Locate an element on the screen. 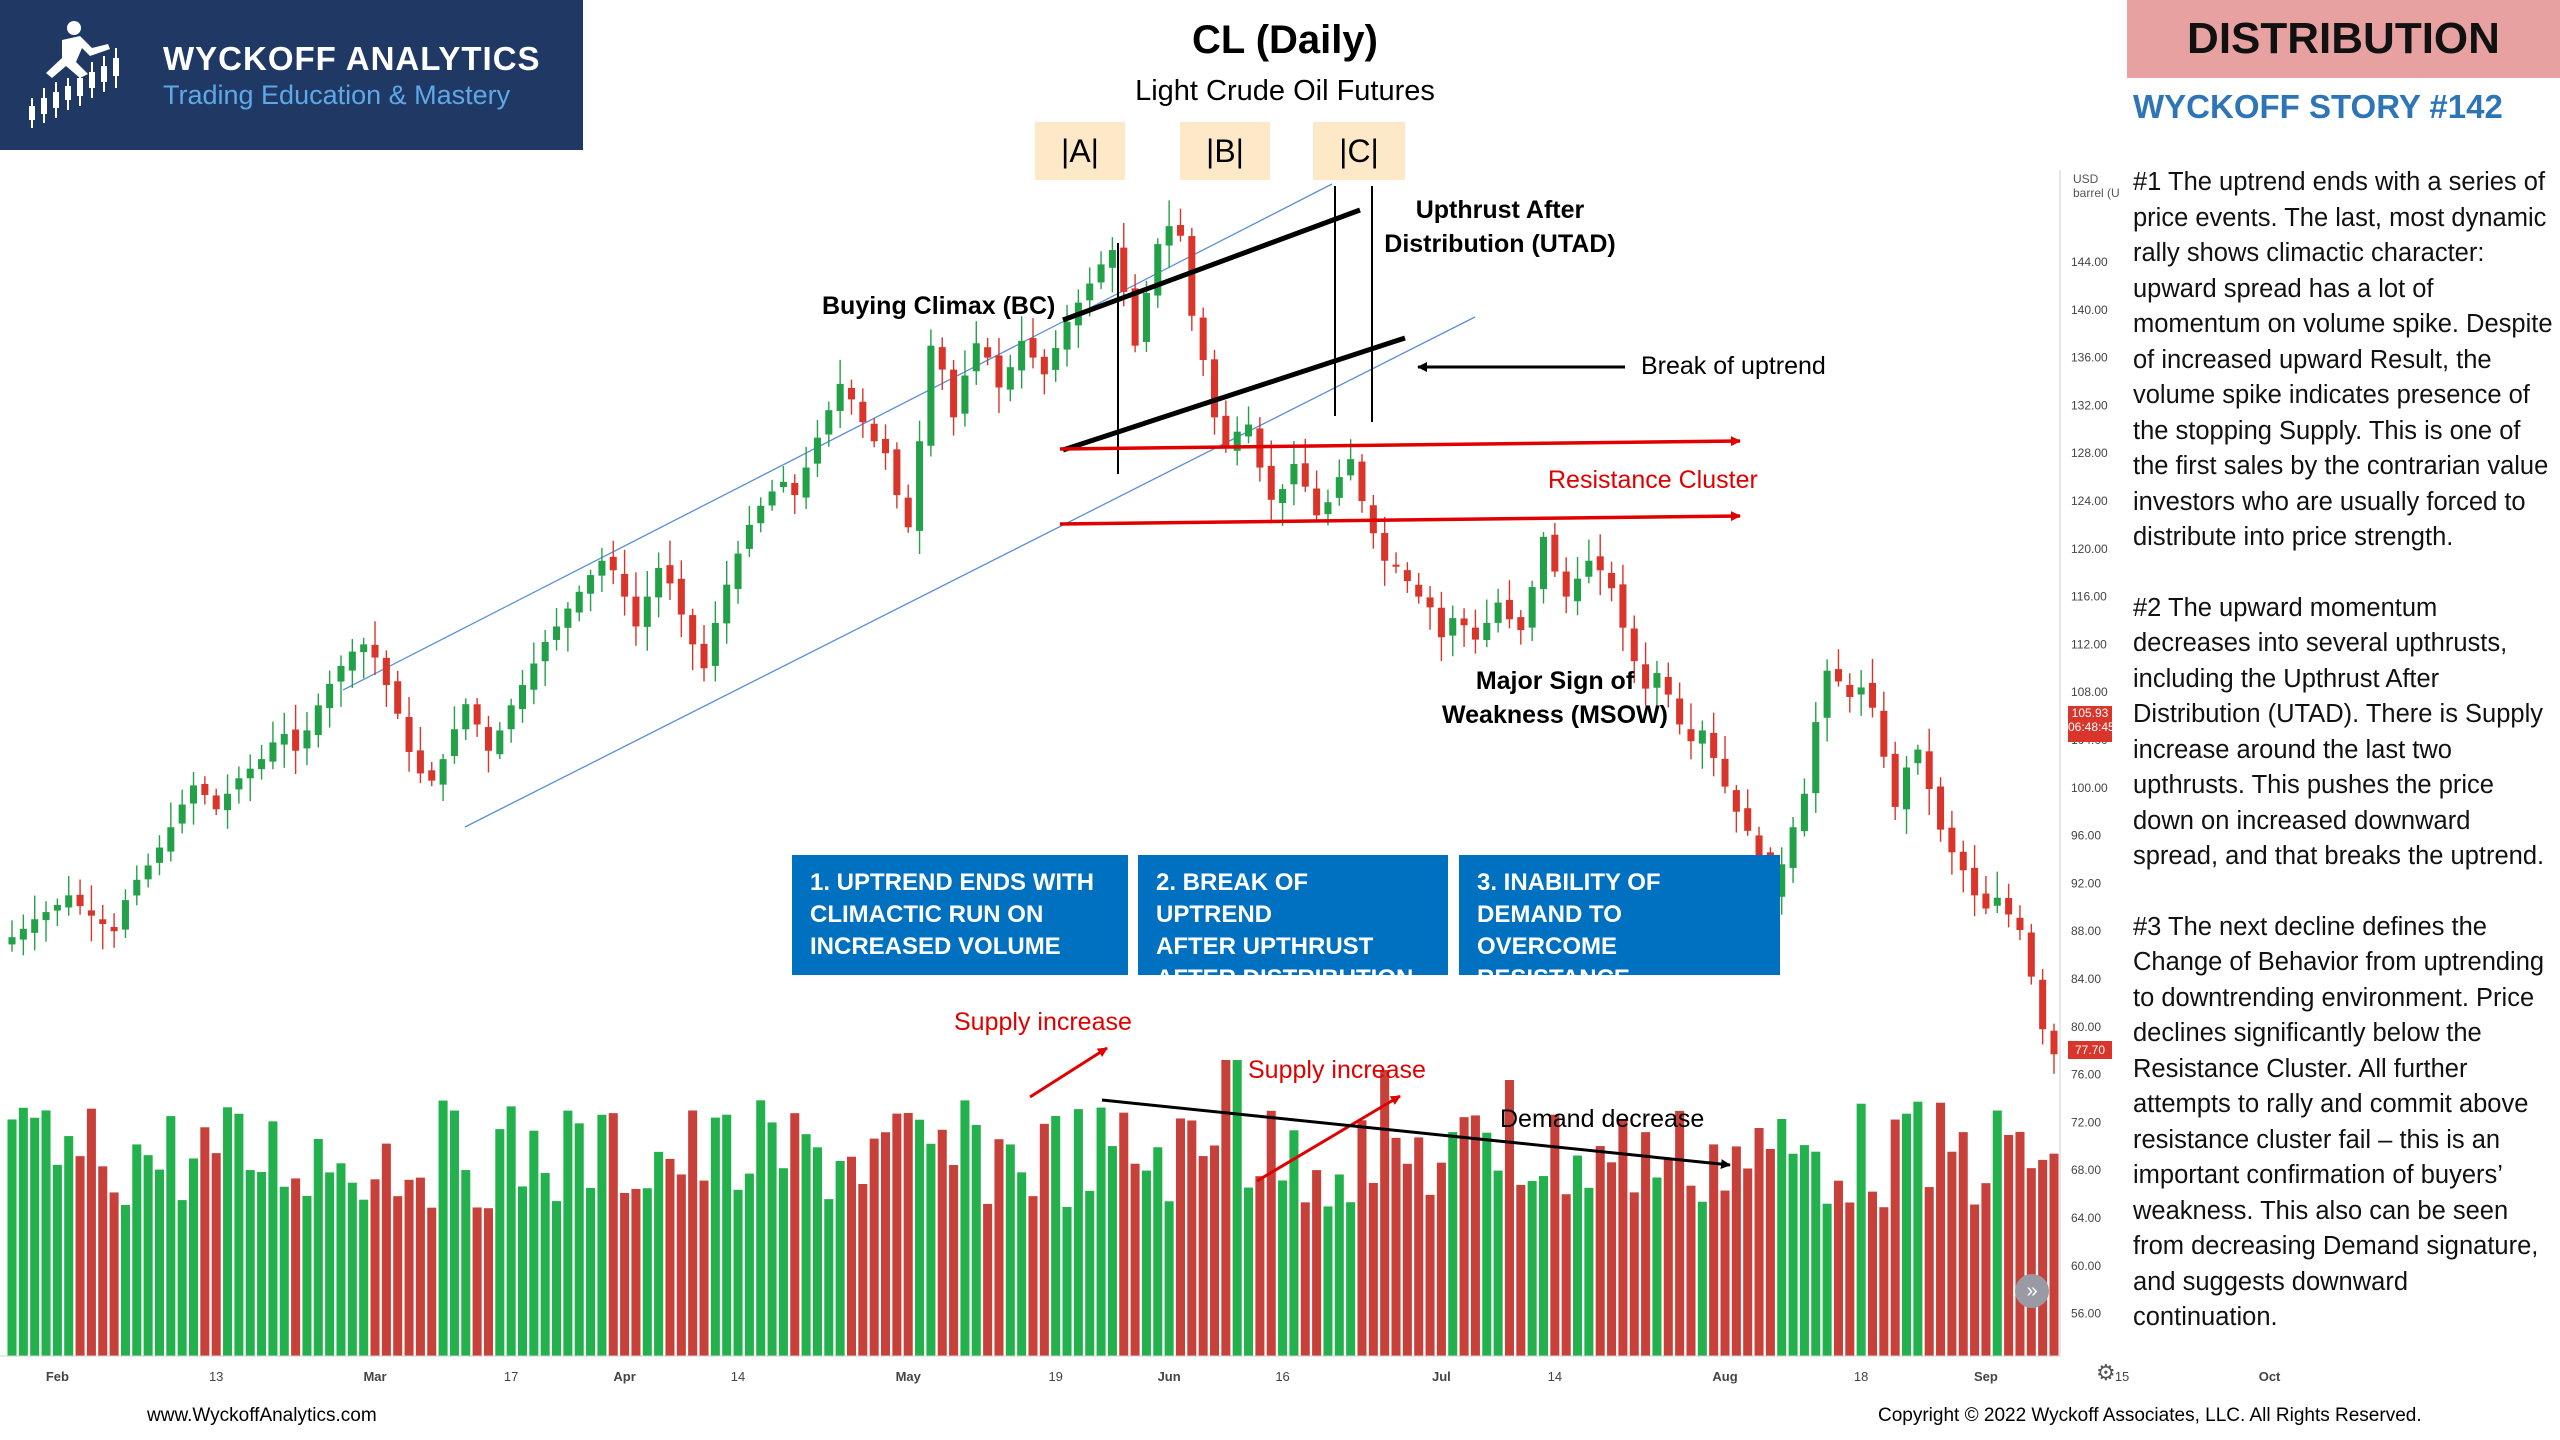 The image size is (2560, 1440). x-tick-label: 17 is located at coordinates (511, 1376).